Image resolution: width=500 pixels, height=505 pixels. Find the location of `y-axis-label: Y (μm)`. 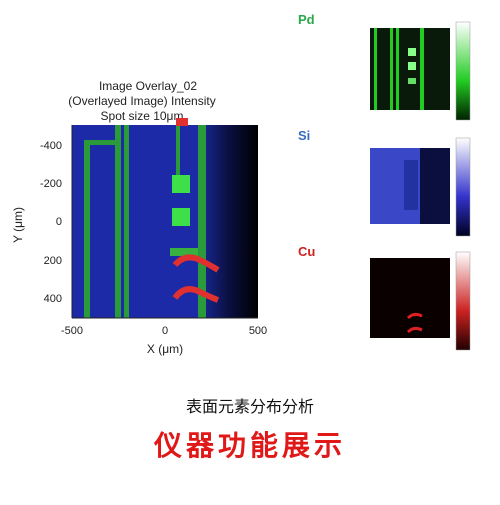

y-axis-label: Y (μm) is located at coordinates (18, 225).